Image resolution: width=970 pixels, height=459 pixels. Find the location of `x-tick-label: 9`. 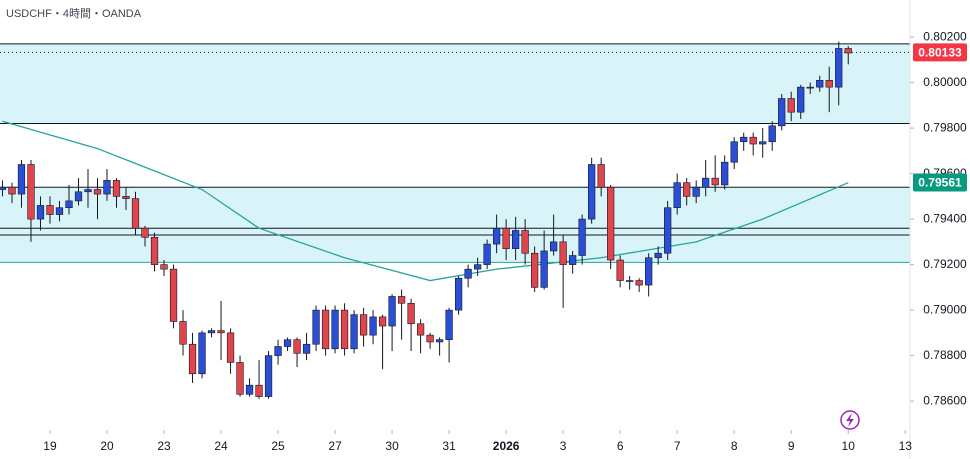

x-tick-label: 9 is located at coordinates (791, 446).